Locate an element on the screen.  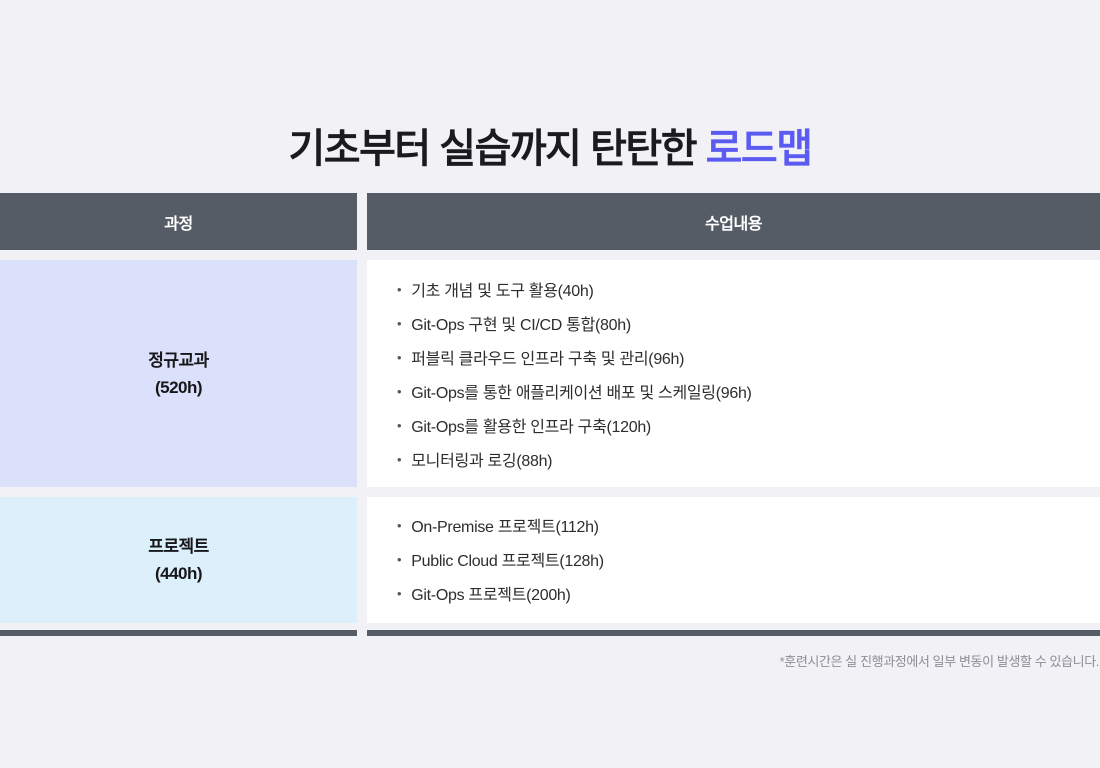
course-name: 정규교과 is located at coordinates (178, 360).